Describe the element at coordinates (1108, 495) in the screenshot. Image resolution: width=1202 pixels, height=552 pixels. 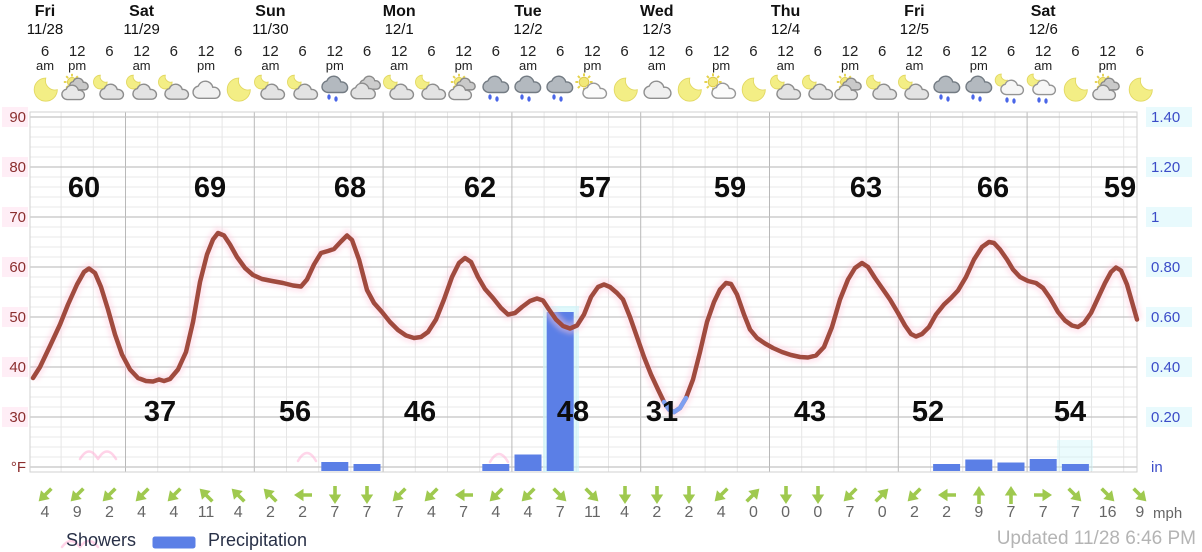
I see `wind-arrow-se-icon` at that location.